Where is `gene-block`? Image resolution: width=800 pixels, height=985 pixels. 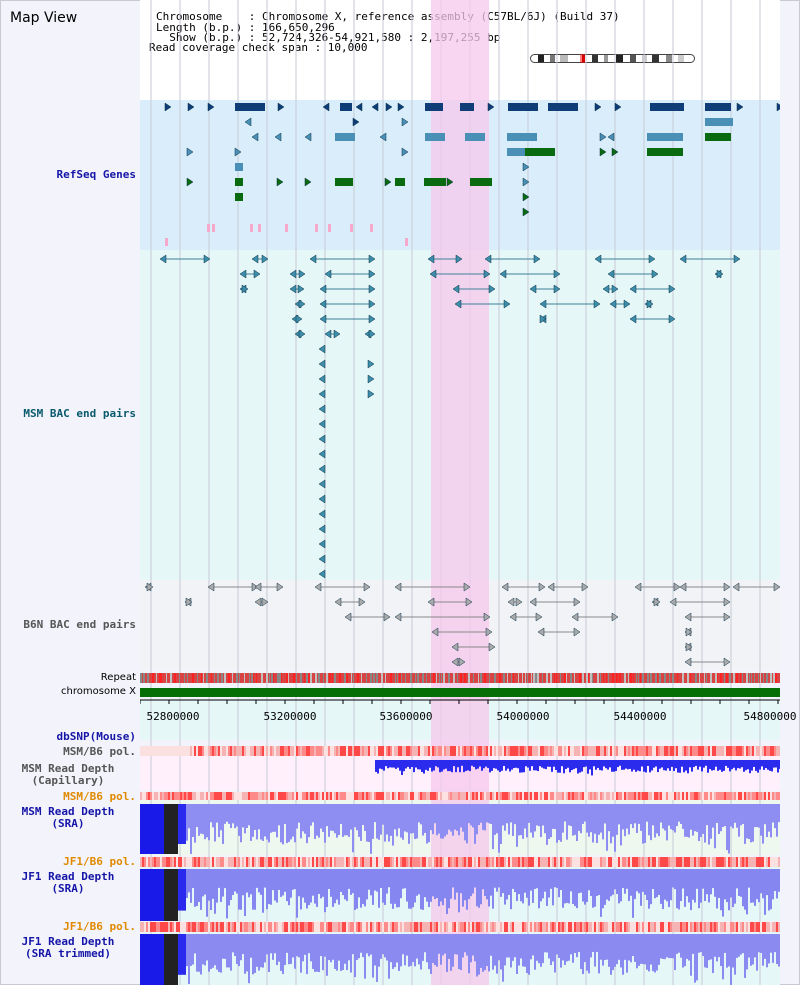
gene-block is located at coordinates (344, 182).